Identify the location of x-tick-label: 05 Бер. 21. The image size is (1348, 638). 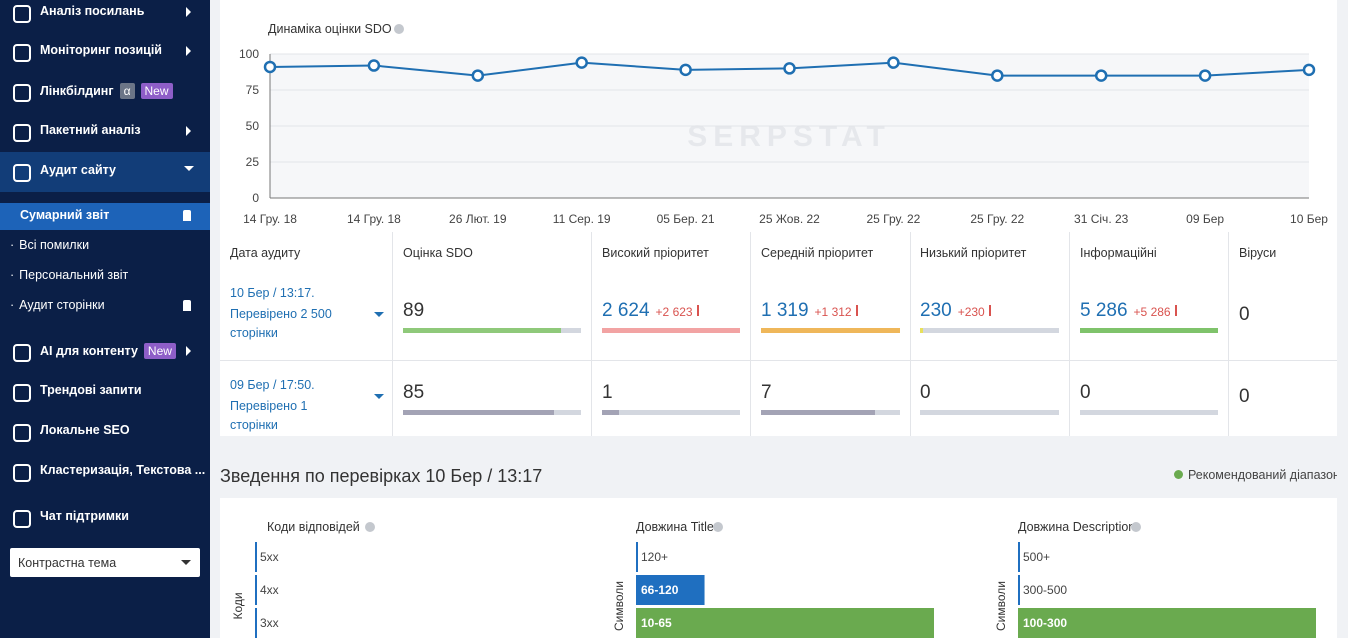
(686, 219).